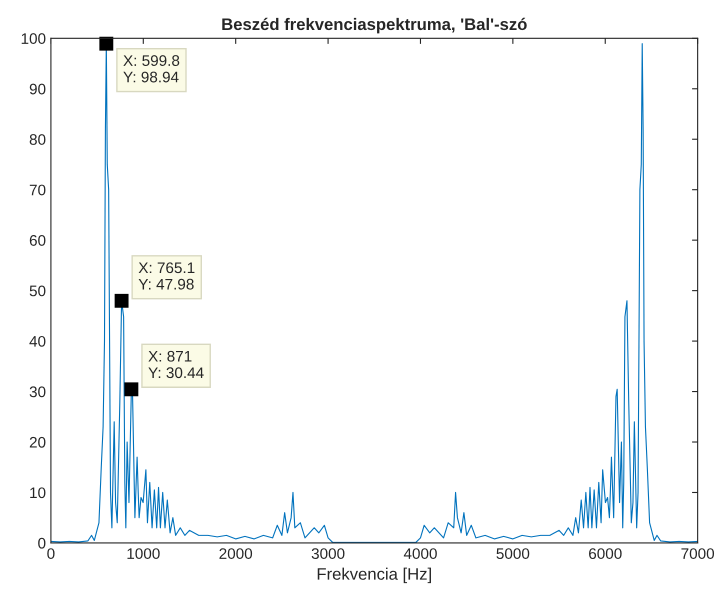 The image size is (717, 608). Describe the element at coordinates (697, 554) in the screenshot. I see `x-tick-label: 7000` at that location.